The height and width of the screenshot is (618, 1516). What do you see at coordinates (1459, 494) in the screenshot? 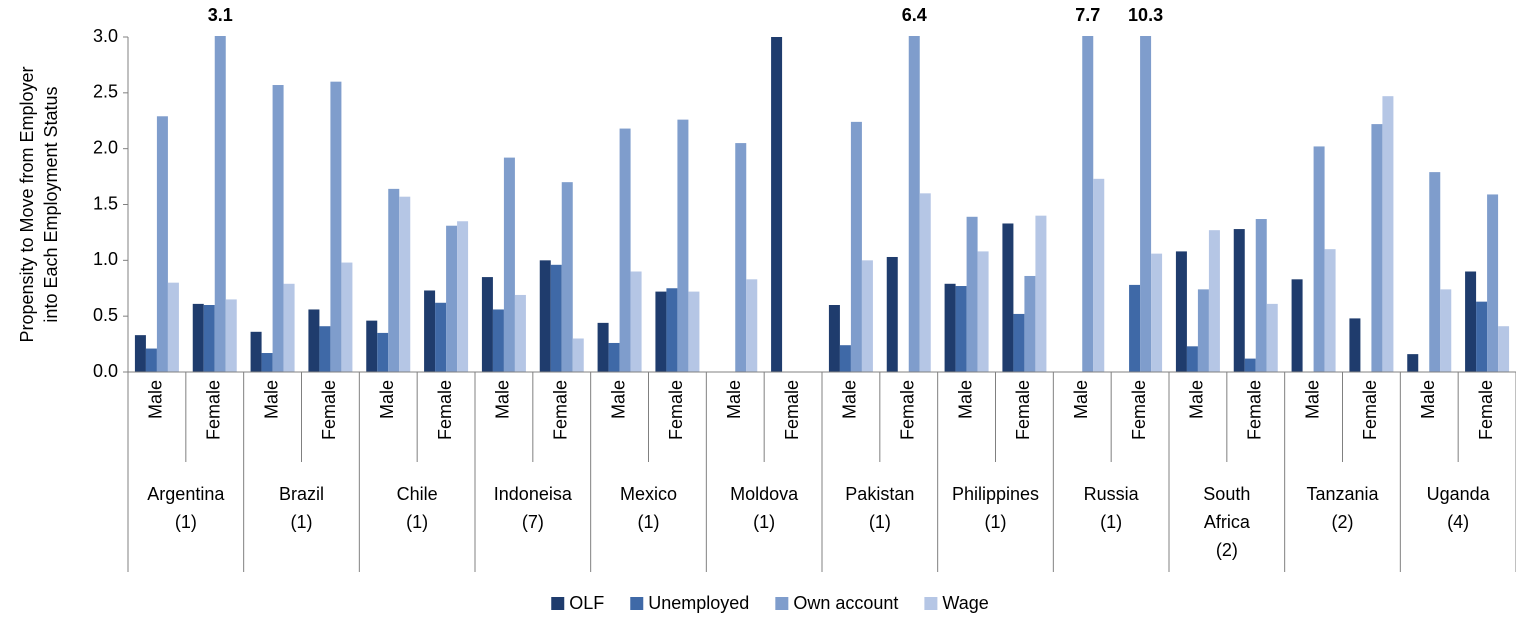
I see `group-label-line: Uganda` at bounding box center [1459, 494].